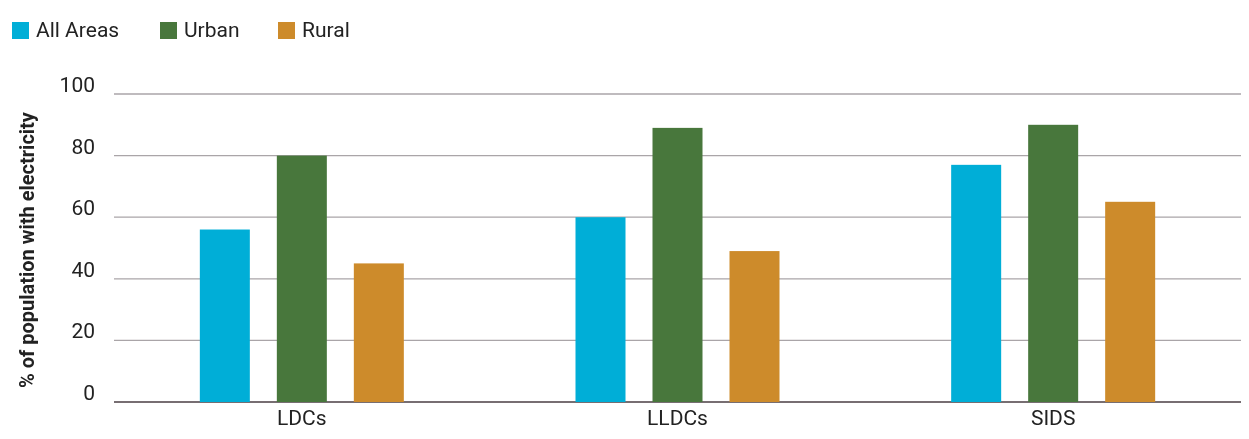 This screenshot has height=439, width=1249. I want to click on x-tick-label: SIDS, so click(1053, 418).